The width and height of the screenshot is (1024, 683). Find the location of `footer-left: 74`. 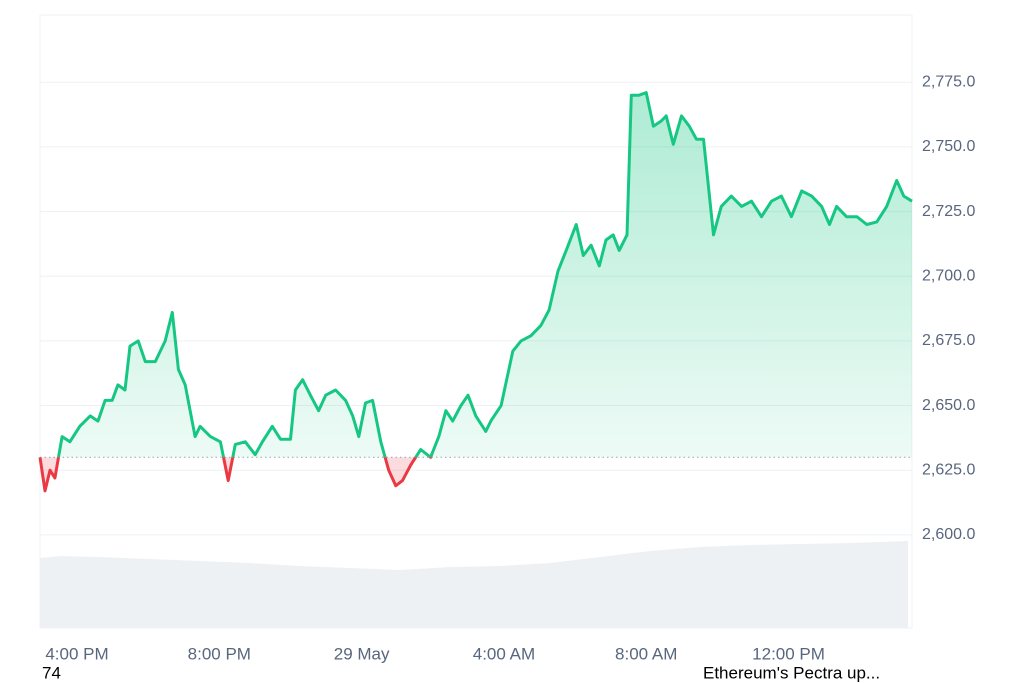

footer-left: 74 is located at coordinates (51, 672).